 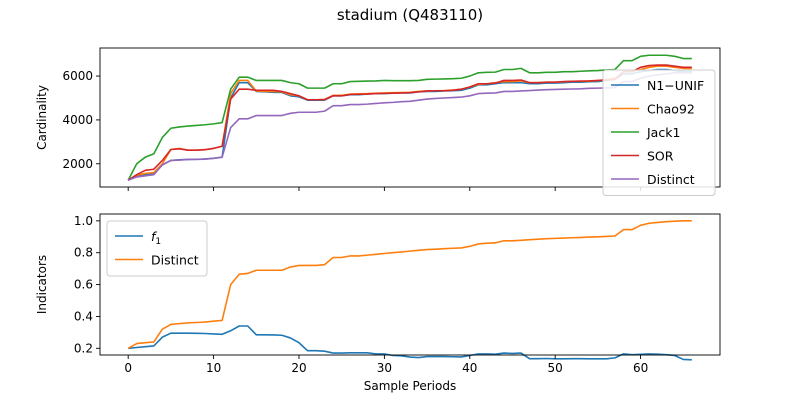 What do you see at coordinates (77, 164) in the screenshot?
I see `y-tick-label: 2000` at bounding box center [77, 164].